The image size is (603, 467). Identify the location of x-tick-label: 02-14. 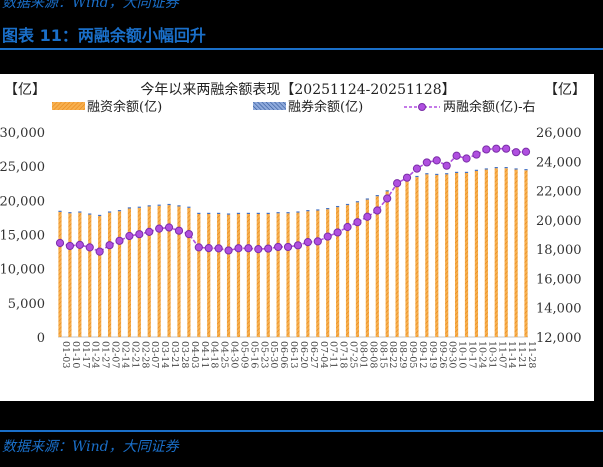
(124, 354).